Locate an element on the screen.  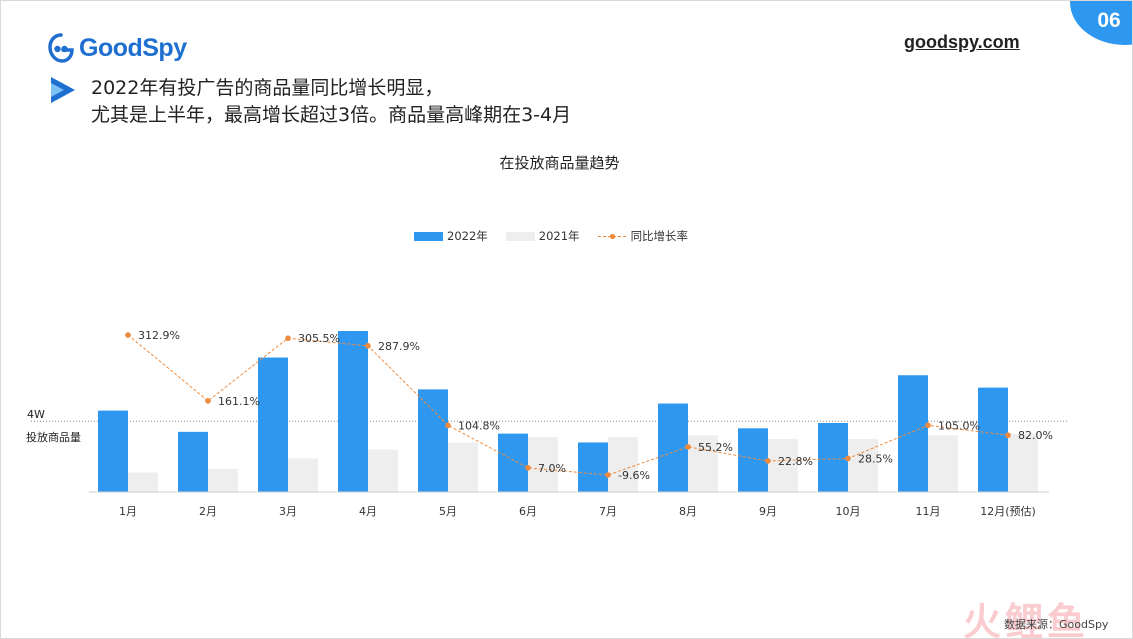
play-arrow-icon is located at coordinates (63, 90).